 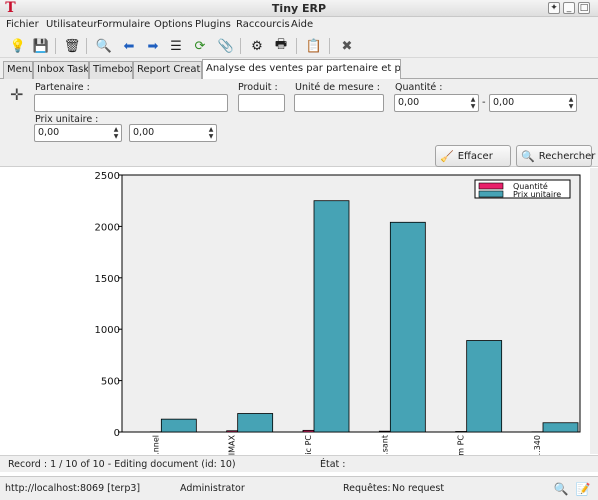 I want to click on paste-icon: 📋, so click(x=314, y=46).